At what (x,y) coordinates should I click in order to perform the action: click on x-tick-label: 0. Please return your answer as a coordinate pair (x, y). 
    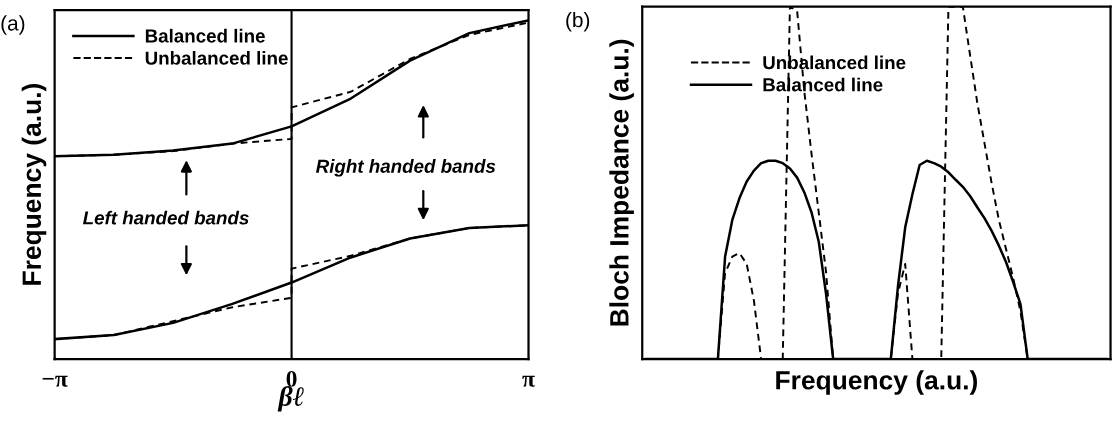
    Looking at the image, I should click on (291, 378).